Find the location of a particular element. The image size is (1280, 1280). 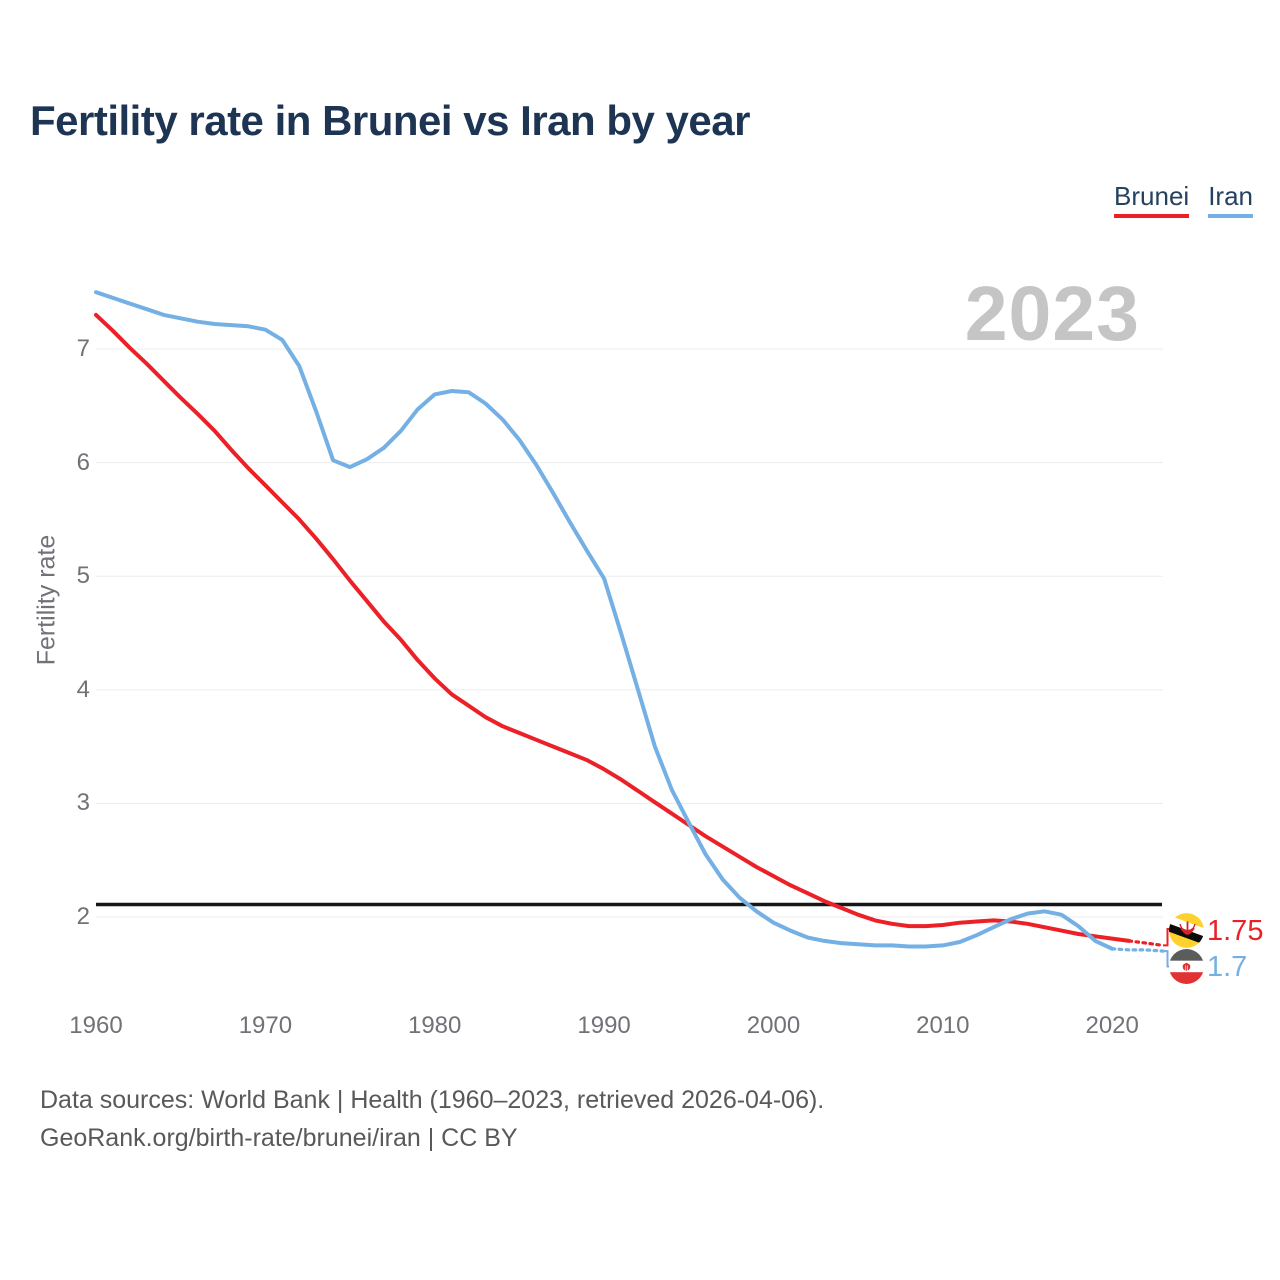

y-tick-label: 3 is located at coordinates (83, 803).